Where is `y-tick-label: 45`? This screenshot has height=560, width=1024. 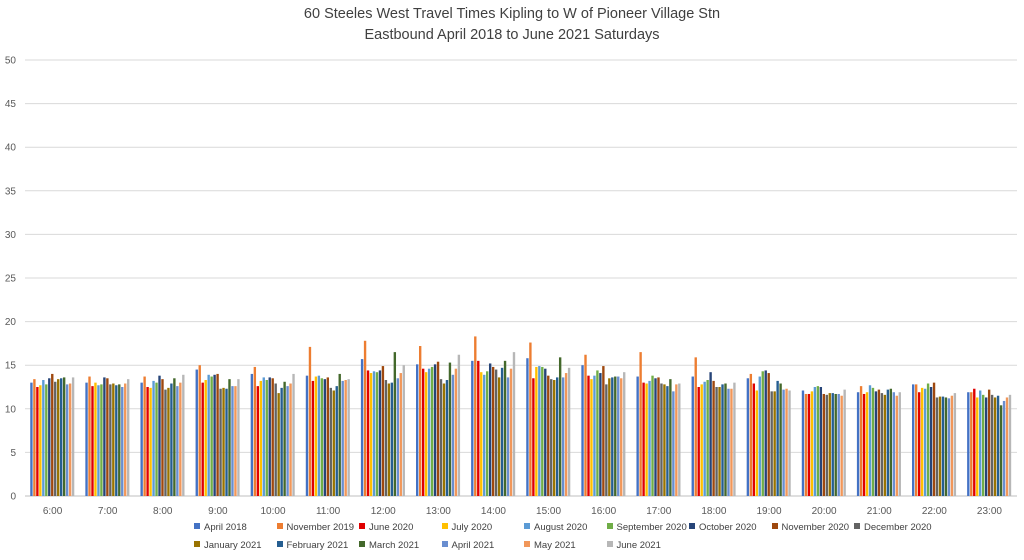
y-tick-label: 45 is located at coordinates (11, 104).